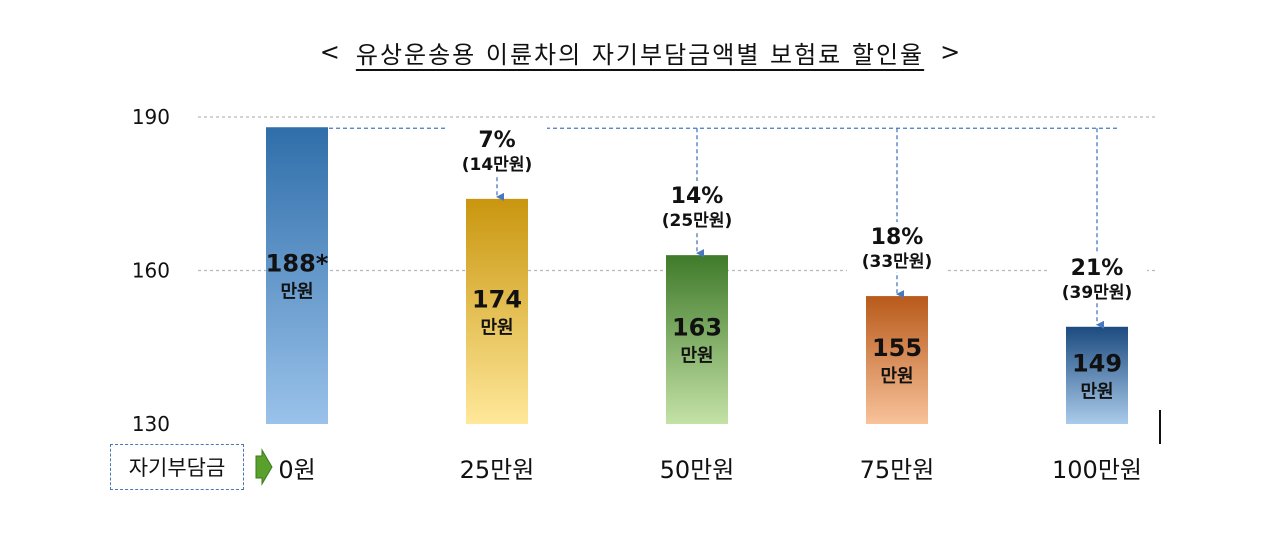  What do you see at coordinates (897, 470) in the screenshot?
I see `x-tick-label: 75만원` at bounding box center [897, 470].